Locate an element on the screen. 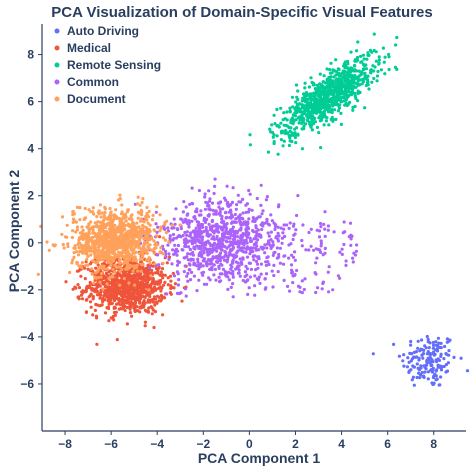  legend-item: Remote Sensing is located at coordinates (108, 65).